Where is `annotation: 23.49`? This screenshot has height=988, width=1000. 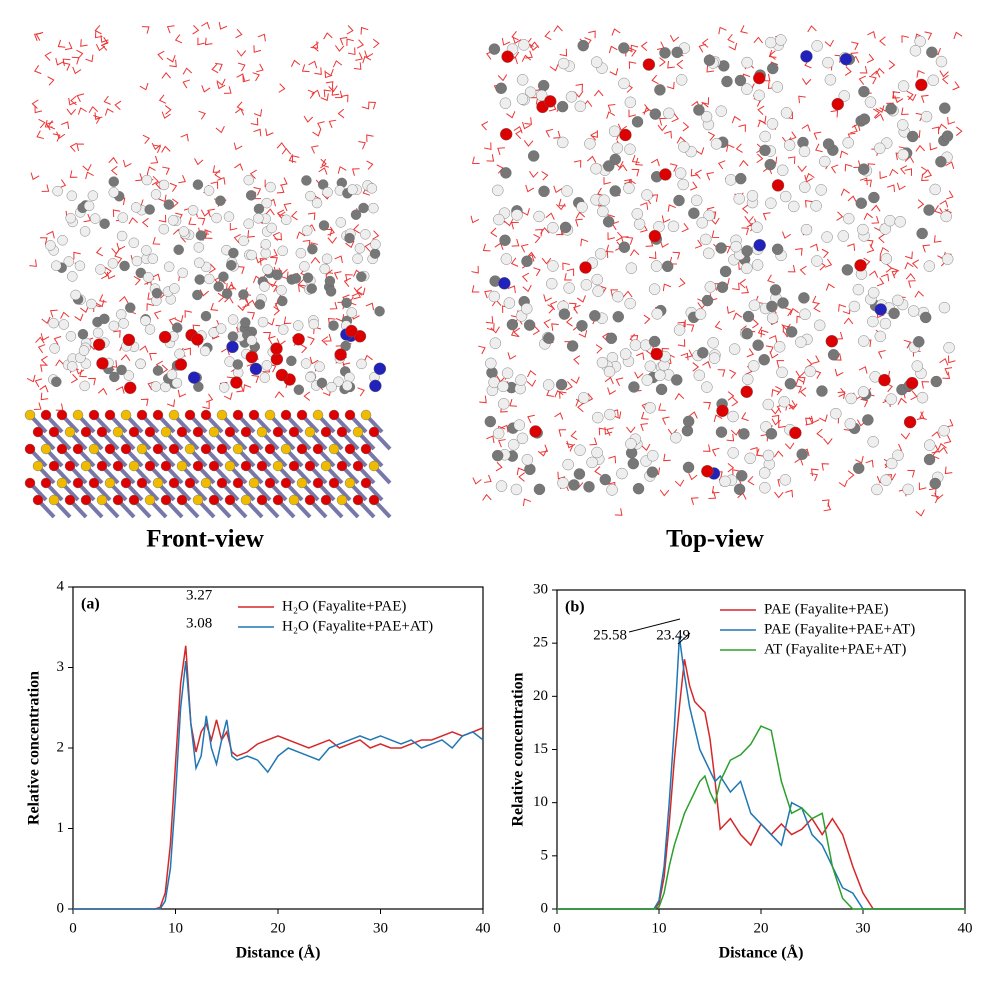 annotation: 23.49 is located at coordinates (673, 635).